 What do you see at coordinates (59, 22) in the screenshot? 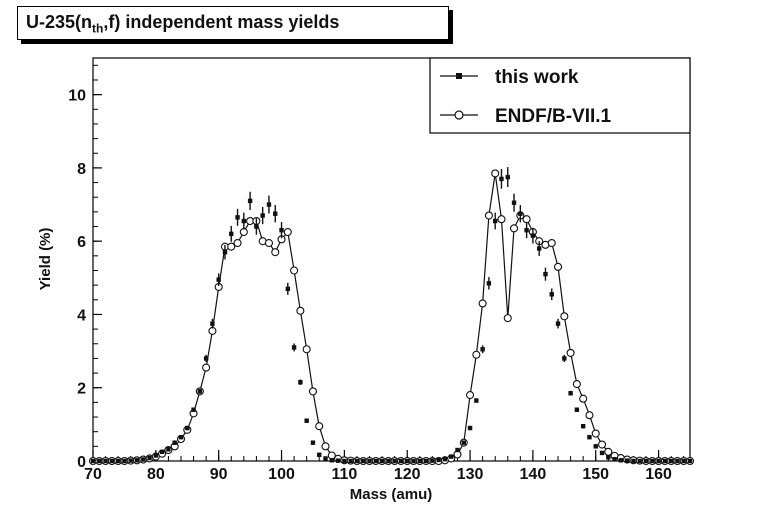
I see `title-prefix: U-235(n` at bounding box center [59, 22].